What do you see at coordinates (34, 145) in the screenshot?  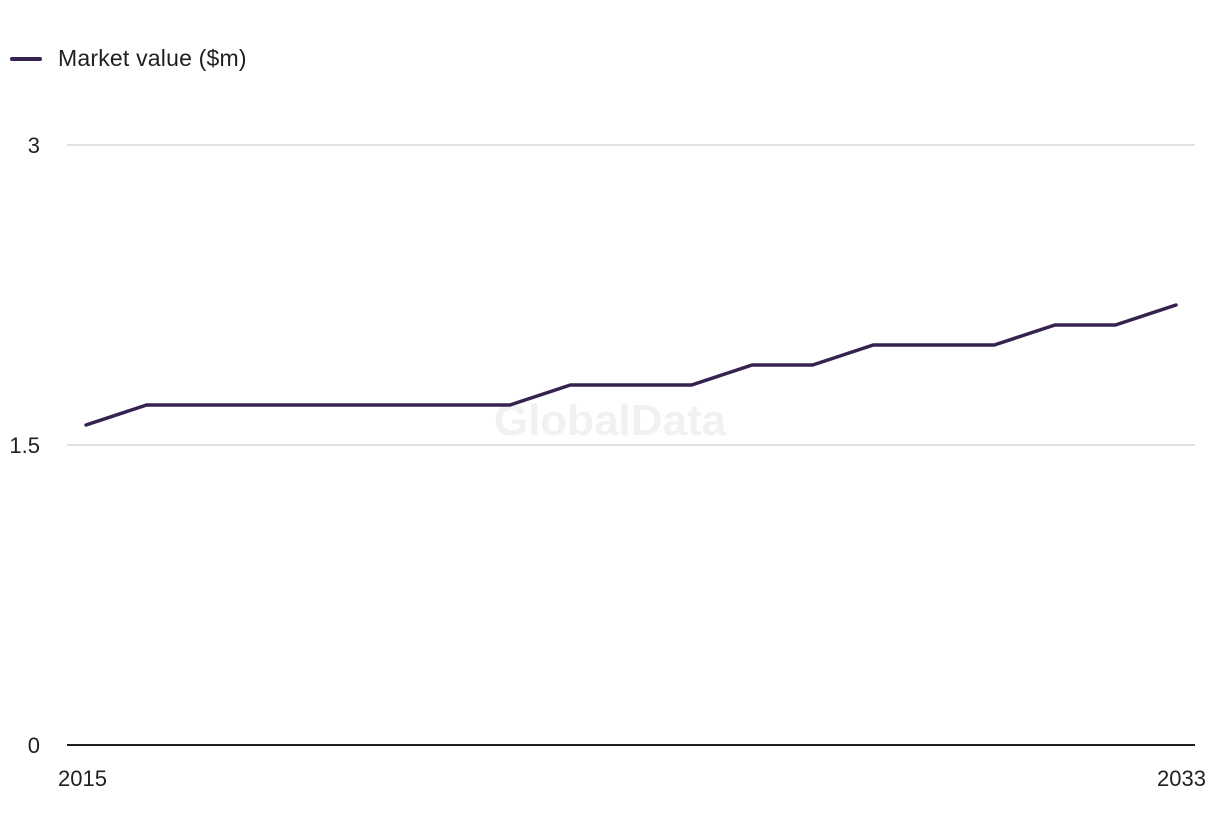 I see `y-tick-label: 3` at bounding box center [34, 145].